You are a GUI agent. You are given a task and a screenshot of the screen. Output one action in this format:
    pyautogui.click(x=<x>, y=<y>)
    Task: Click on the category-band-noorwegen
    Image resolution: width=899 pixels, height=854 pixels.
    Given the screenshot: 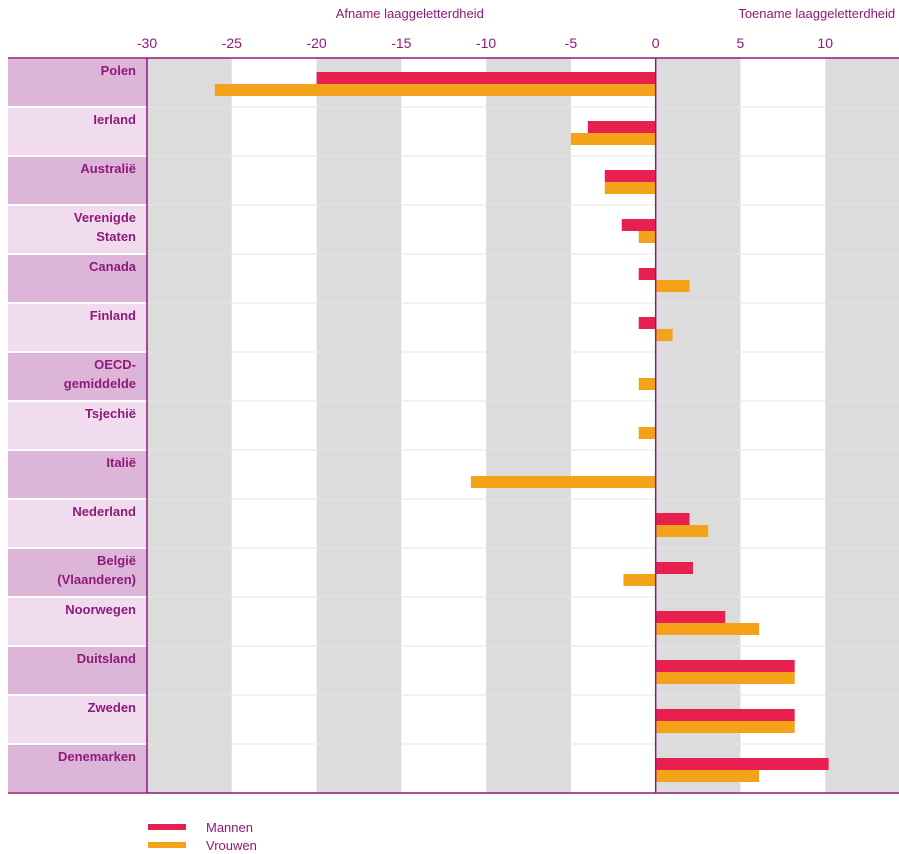 What is the action you would take?
    pyautogui.click(x=77, y=621)
    